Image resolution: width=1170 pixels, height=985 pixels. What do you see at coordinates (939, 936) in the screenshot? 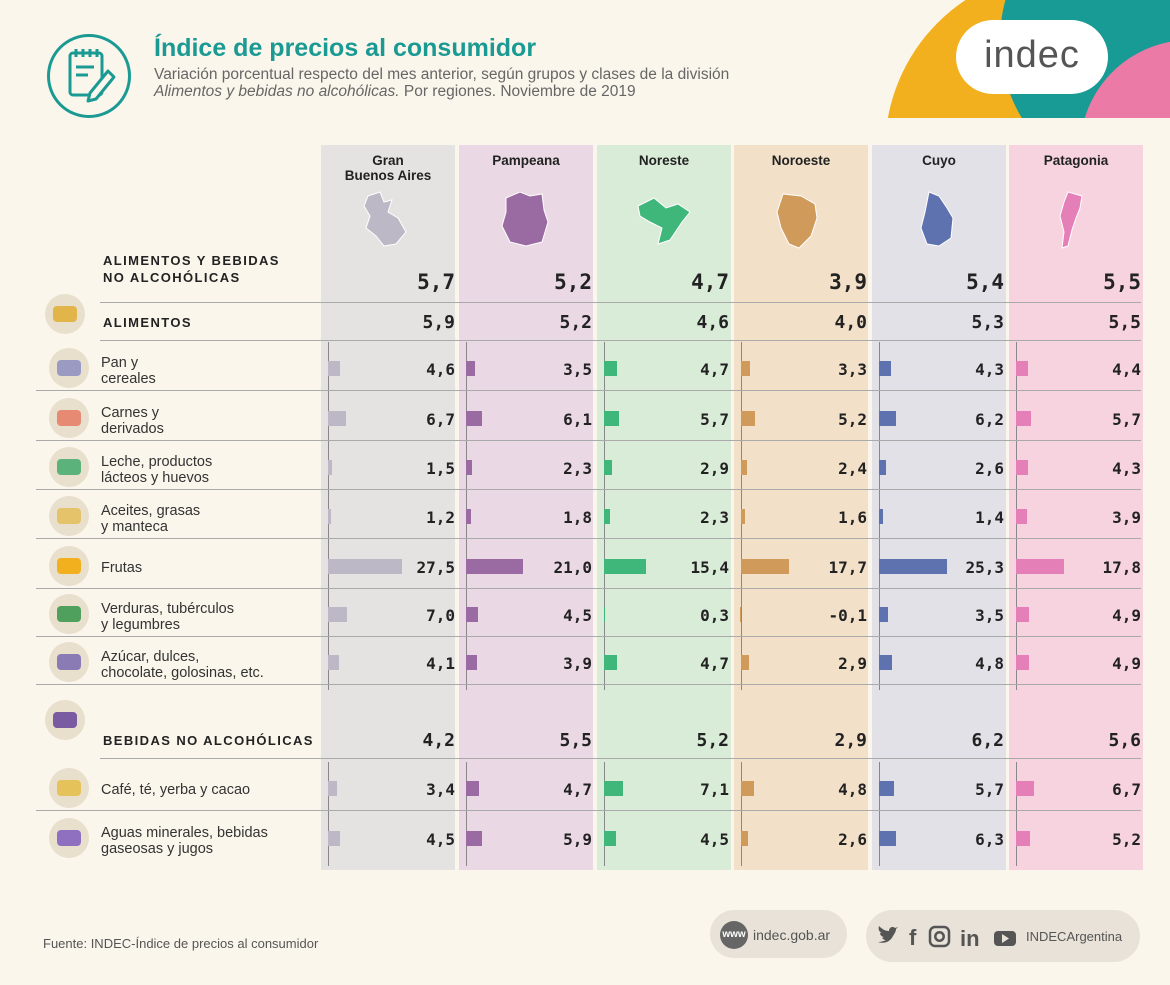
I see `instagram-icon` at bounding box center [939, 936].